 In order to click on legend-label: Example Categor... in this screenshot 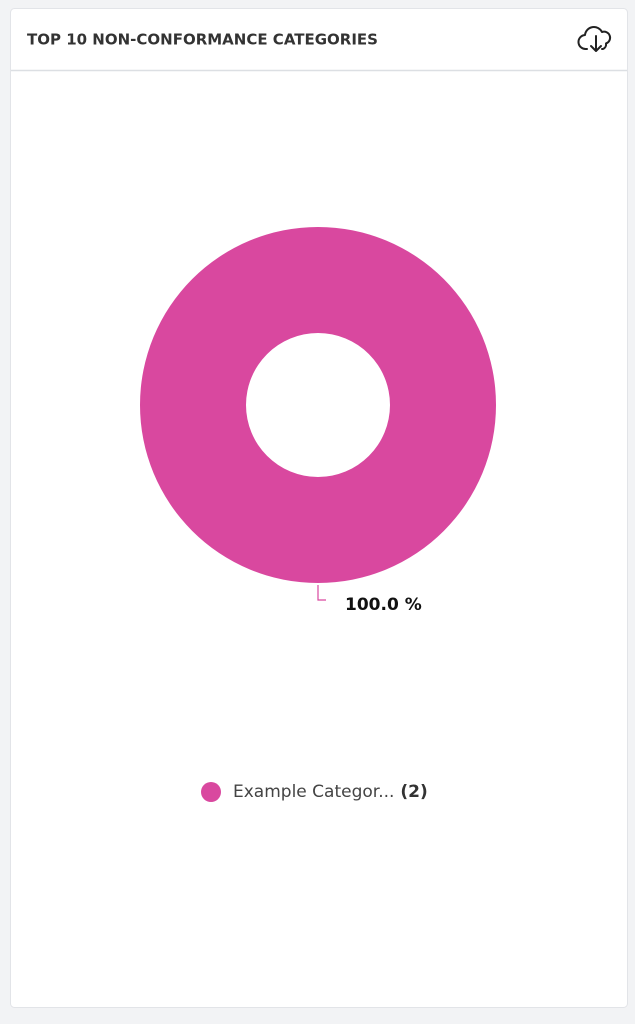, I will do `click(313, 792)`.